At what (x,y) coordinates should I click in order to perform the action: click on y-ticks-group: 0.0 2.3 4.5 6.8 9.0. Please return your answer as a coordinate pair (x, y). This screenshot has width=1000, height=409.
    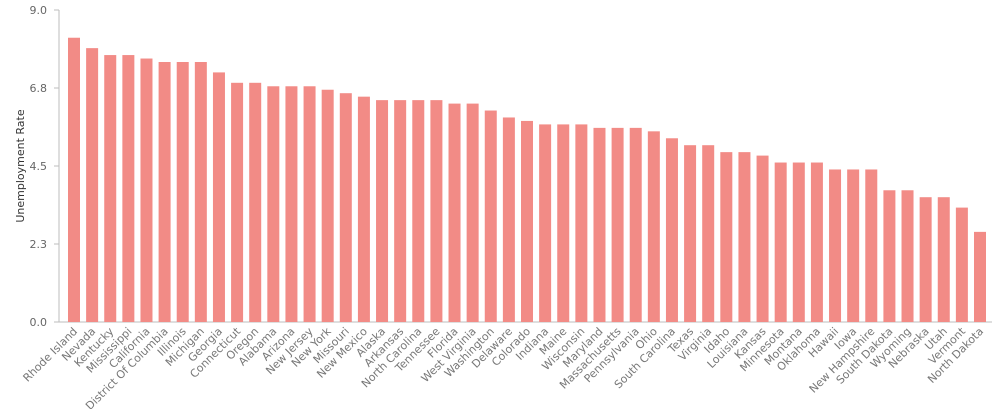
    Looking at the image, I should click on (44, 166).